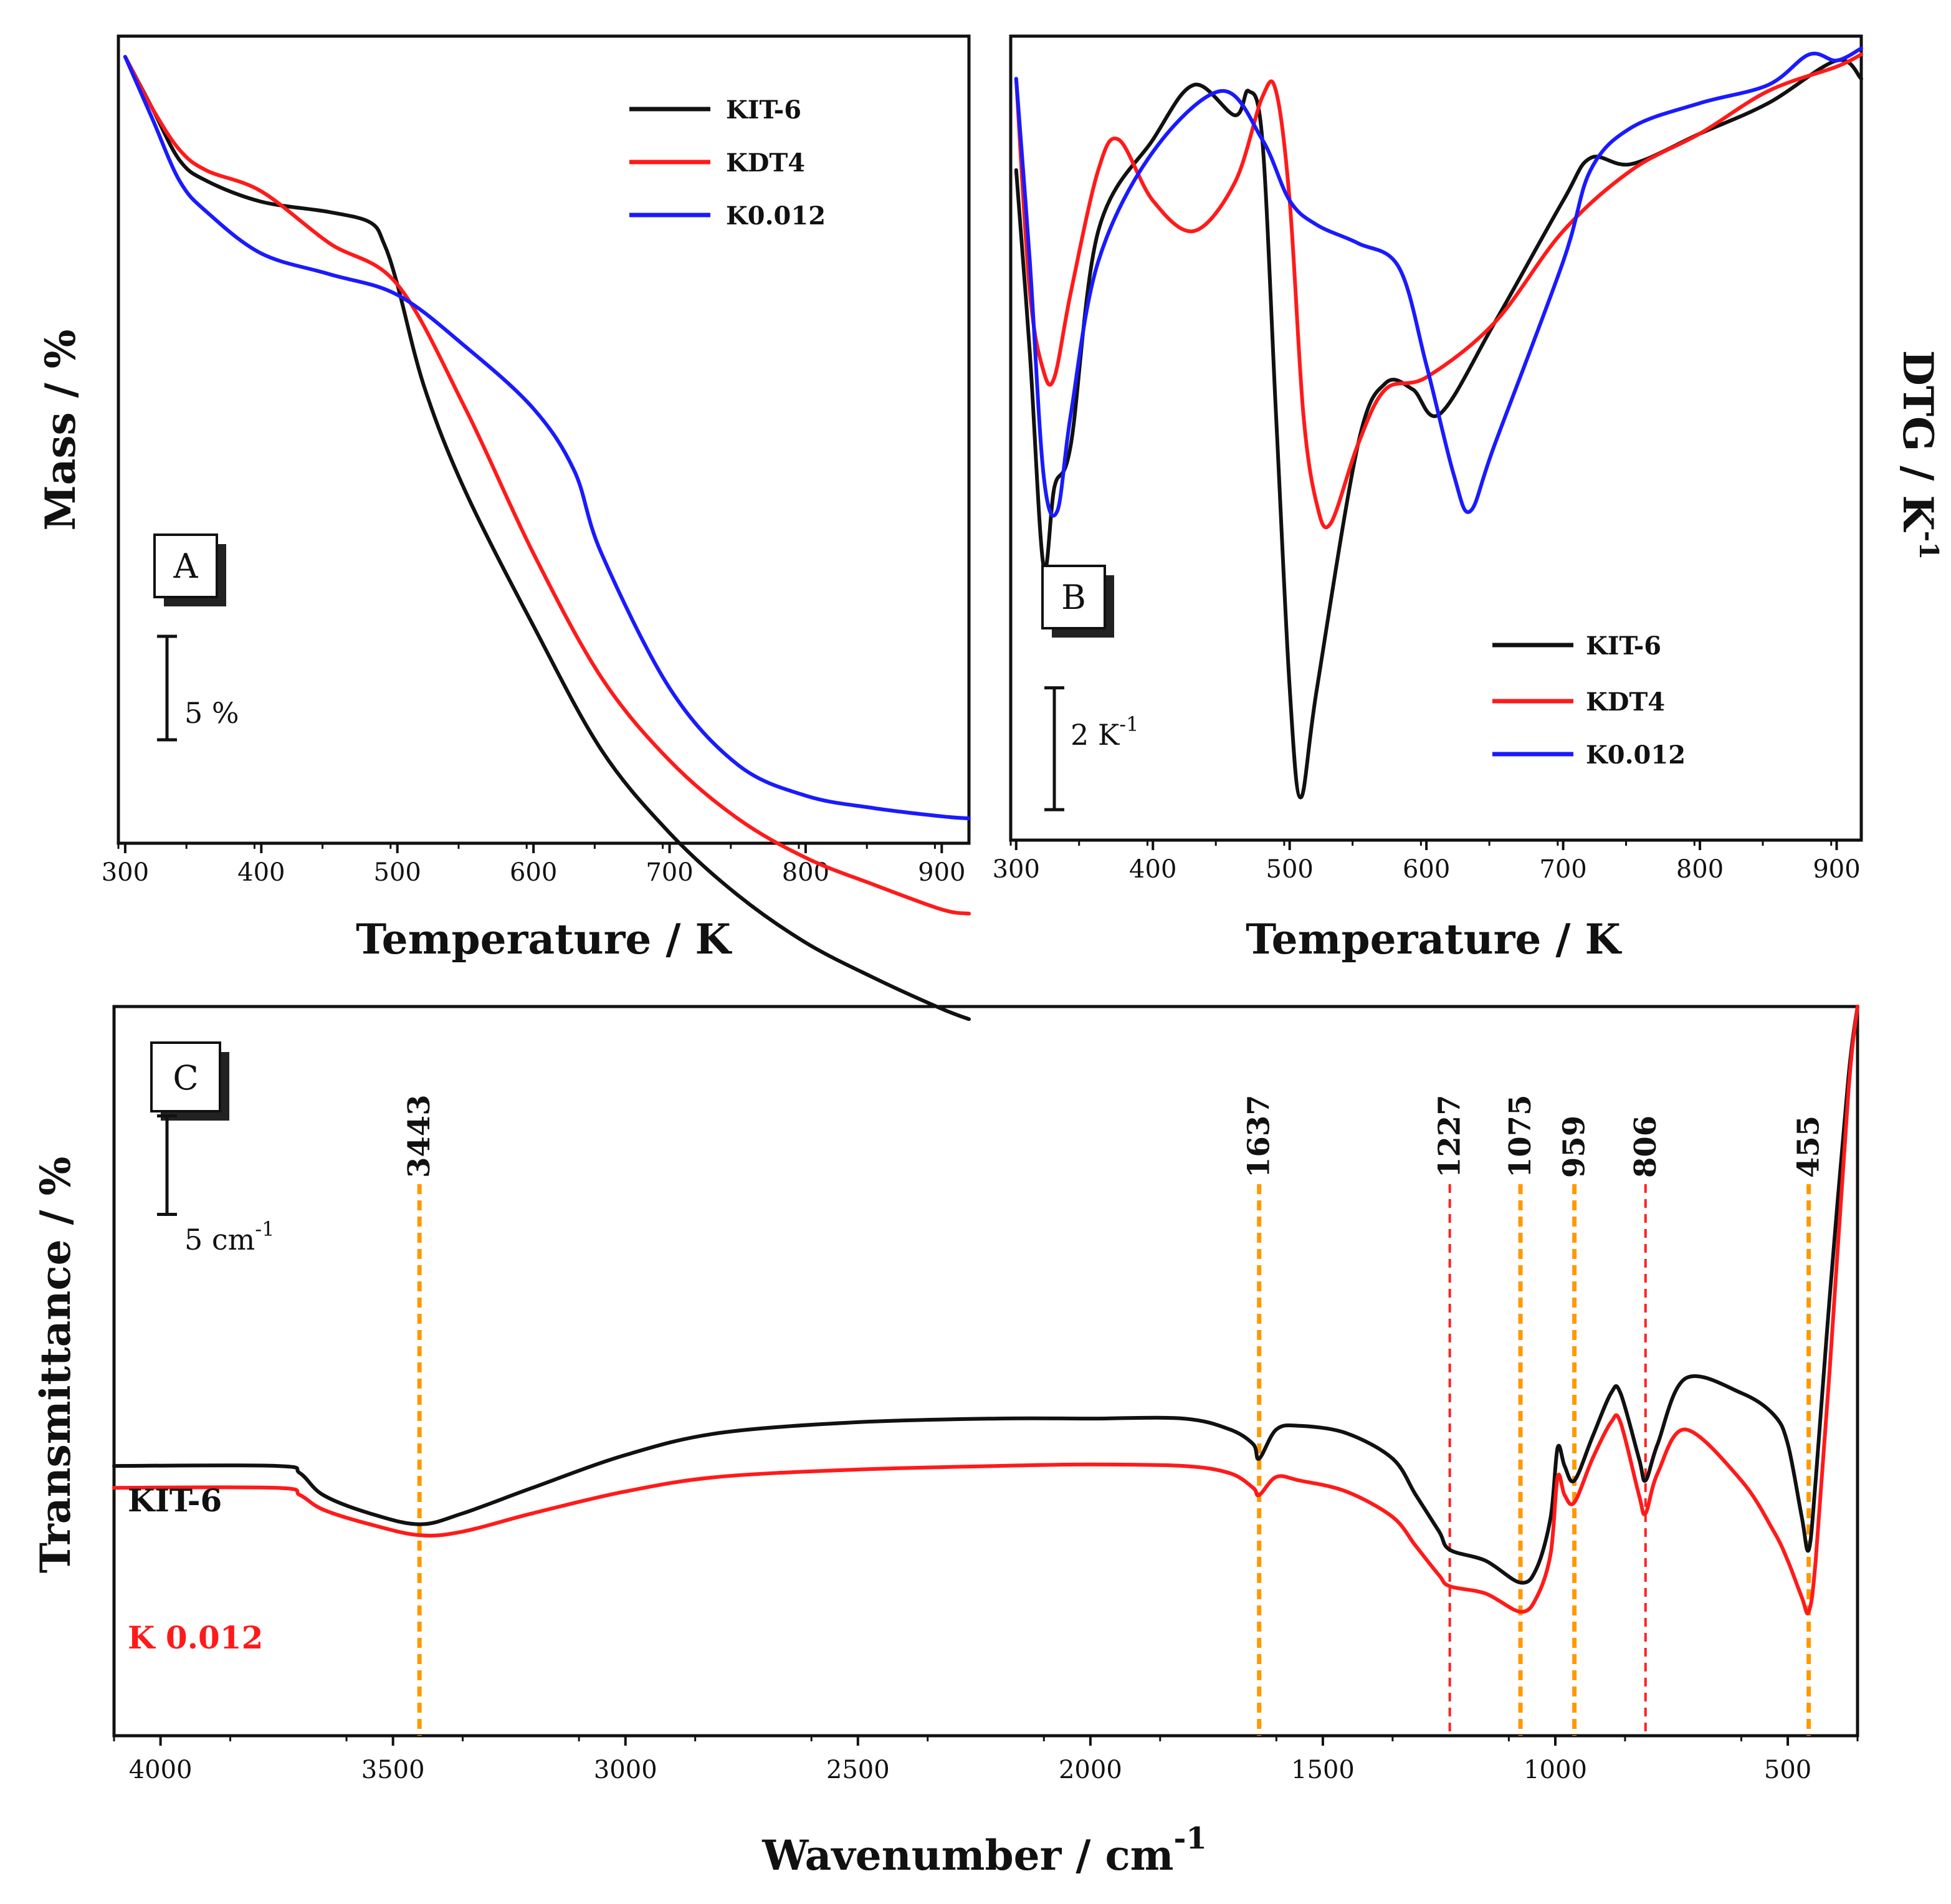  I want to click on panel-c-letter-frame, so click(186, 1077).